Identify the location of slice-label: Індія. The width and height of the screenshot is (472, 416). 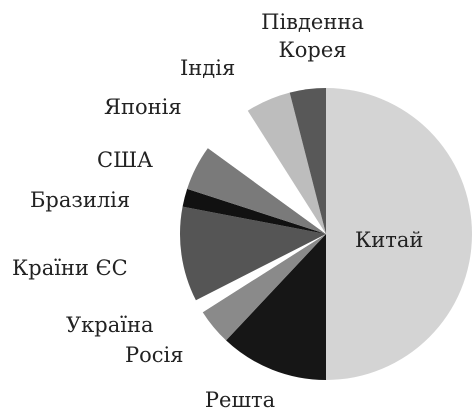
(208, 68).